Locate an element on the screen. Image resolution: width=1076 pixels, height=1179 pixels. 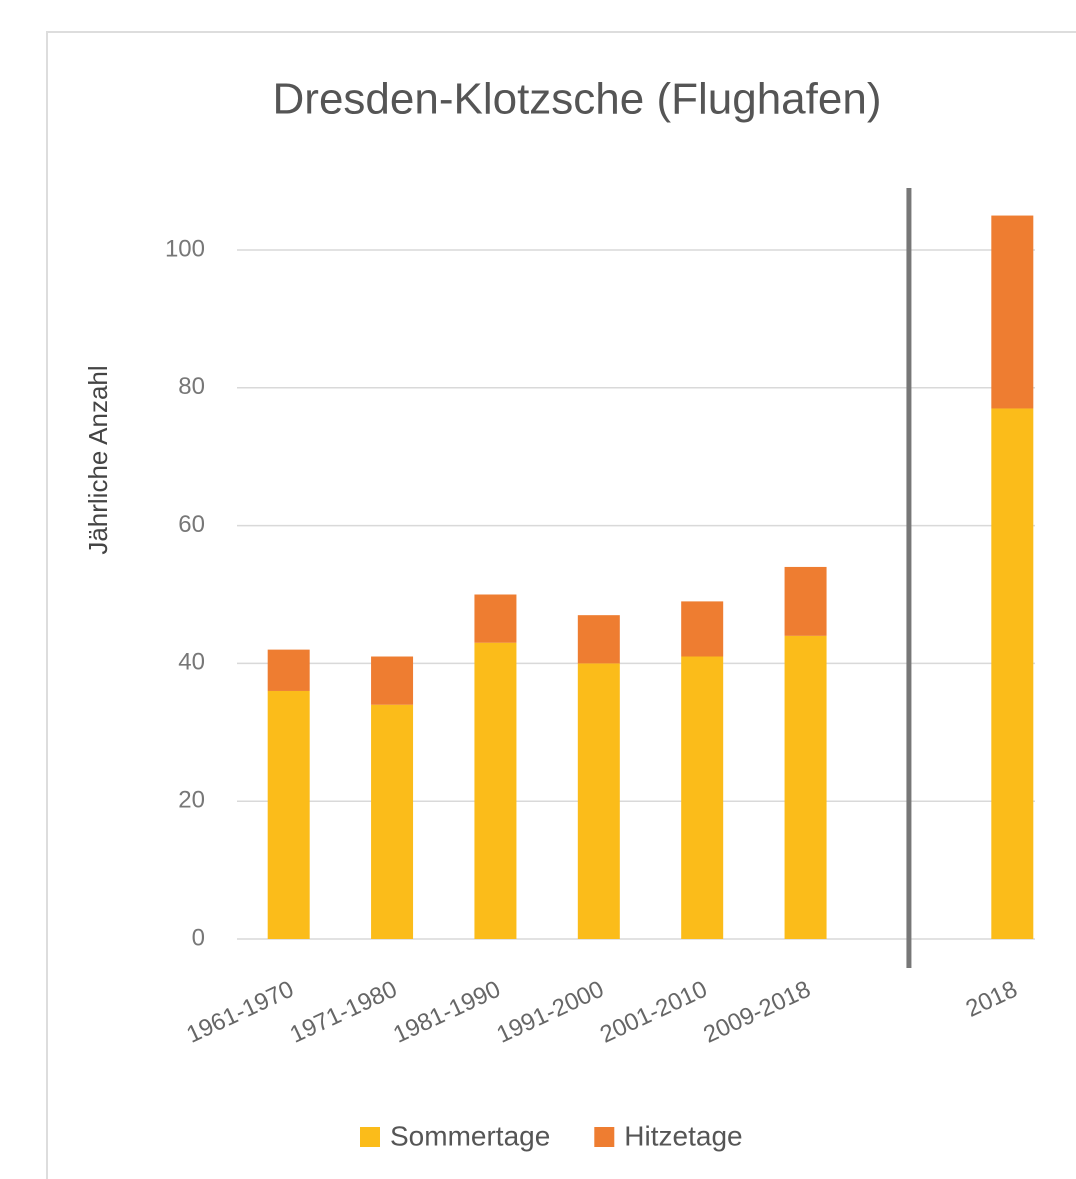
y-tick-label: 100 is located at coordinates (185, 248).